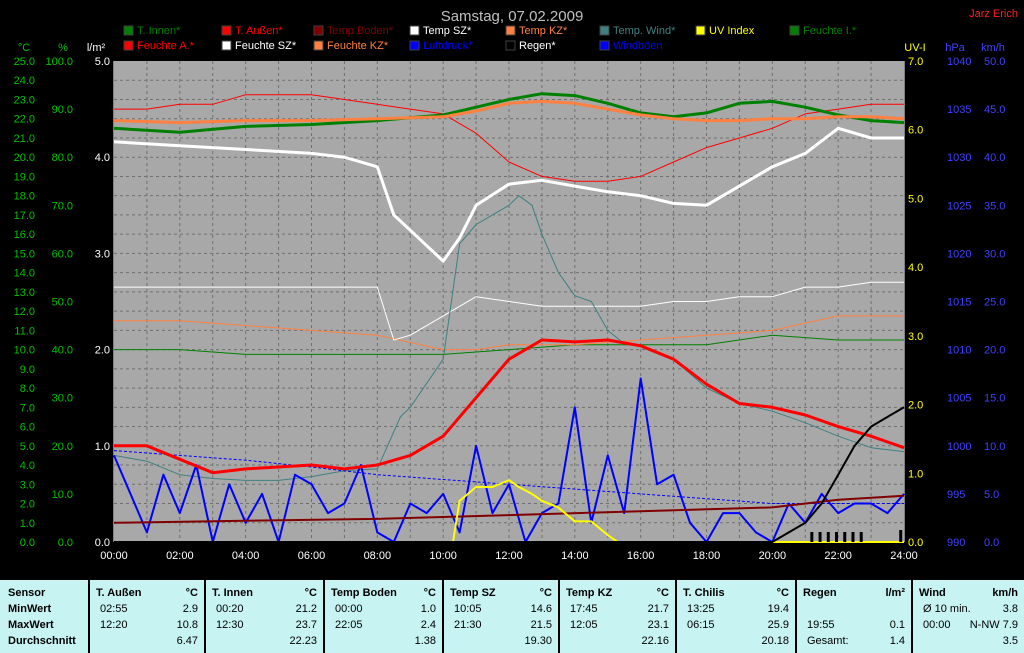 This screenshot has height=653, width=1024. I want to click on axis-tick-label-pressure: 1035, so click(959, 110).